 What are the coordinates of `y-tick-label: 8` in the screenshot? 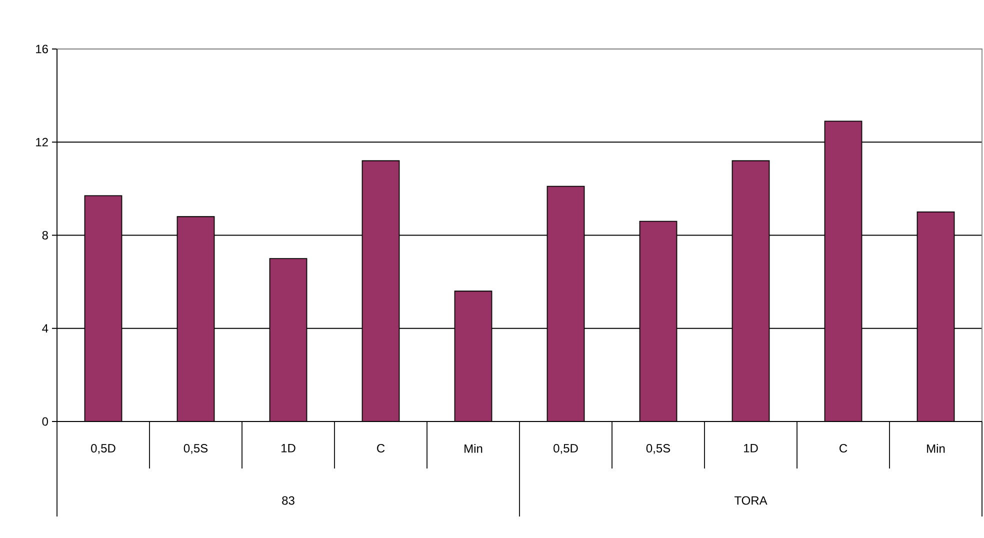 It's located at (45, 235).